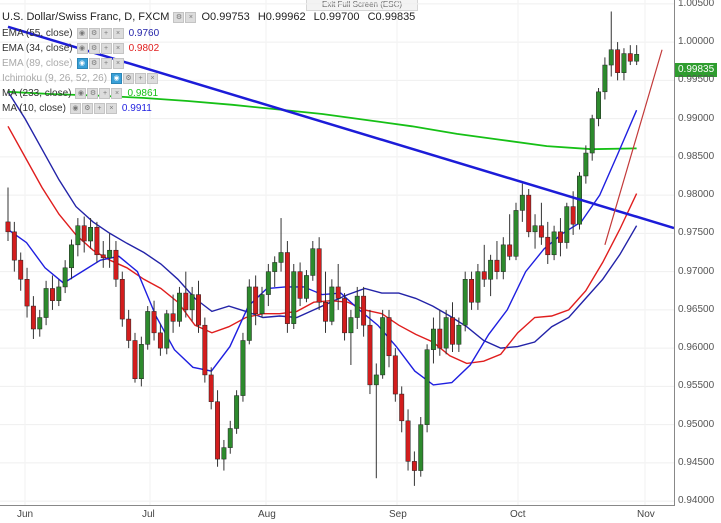 The image size is (721, 523). I want to click on legend-indicator-row: EMA (89, close) ◉ ⚙ + ×, so click(211, 63).